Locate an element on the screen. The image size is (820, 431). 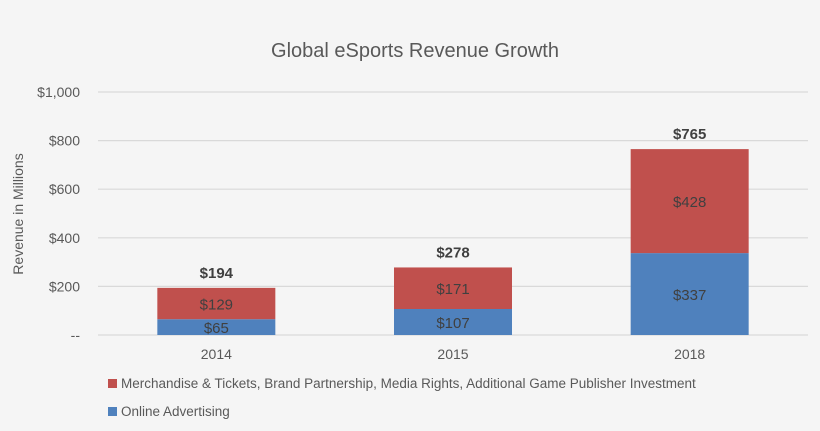
data-label: $129 is located at coordinates (216, 305).